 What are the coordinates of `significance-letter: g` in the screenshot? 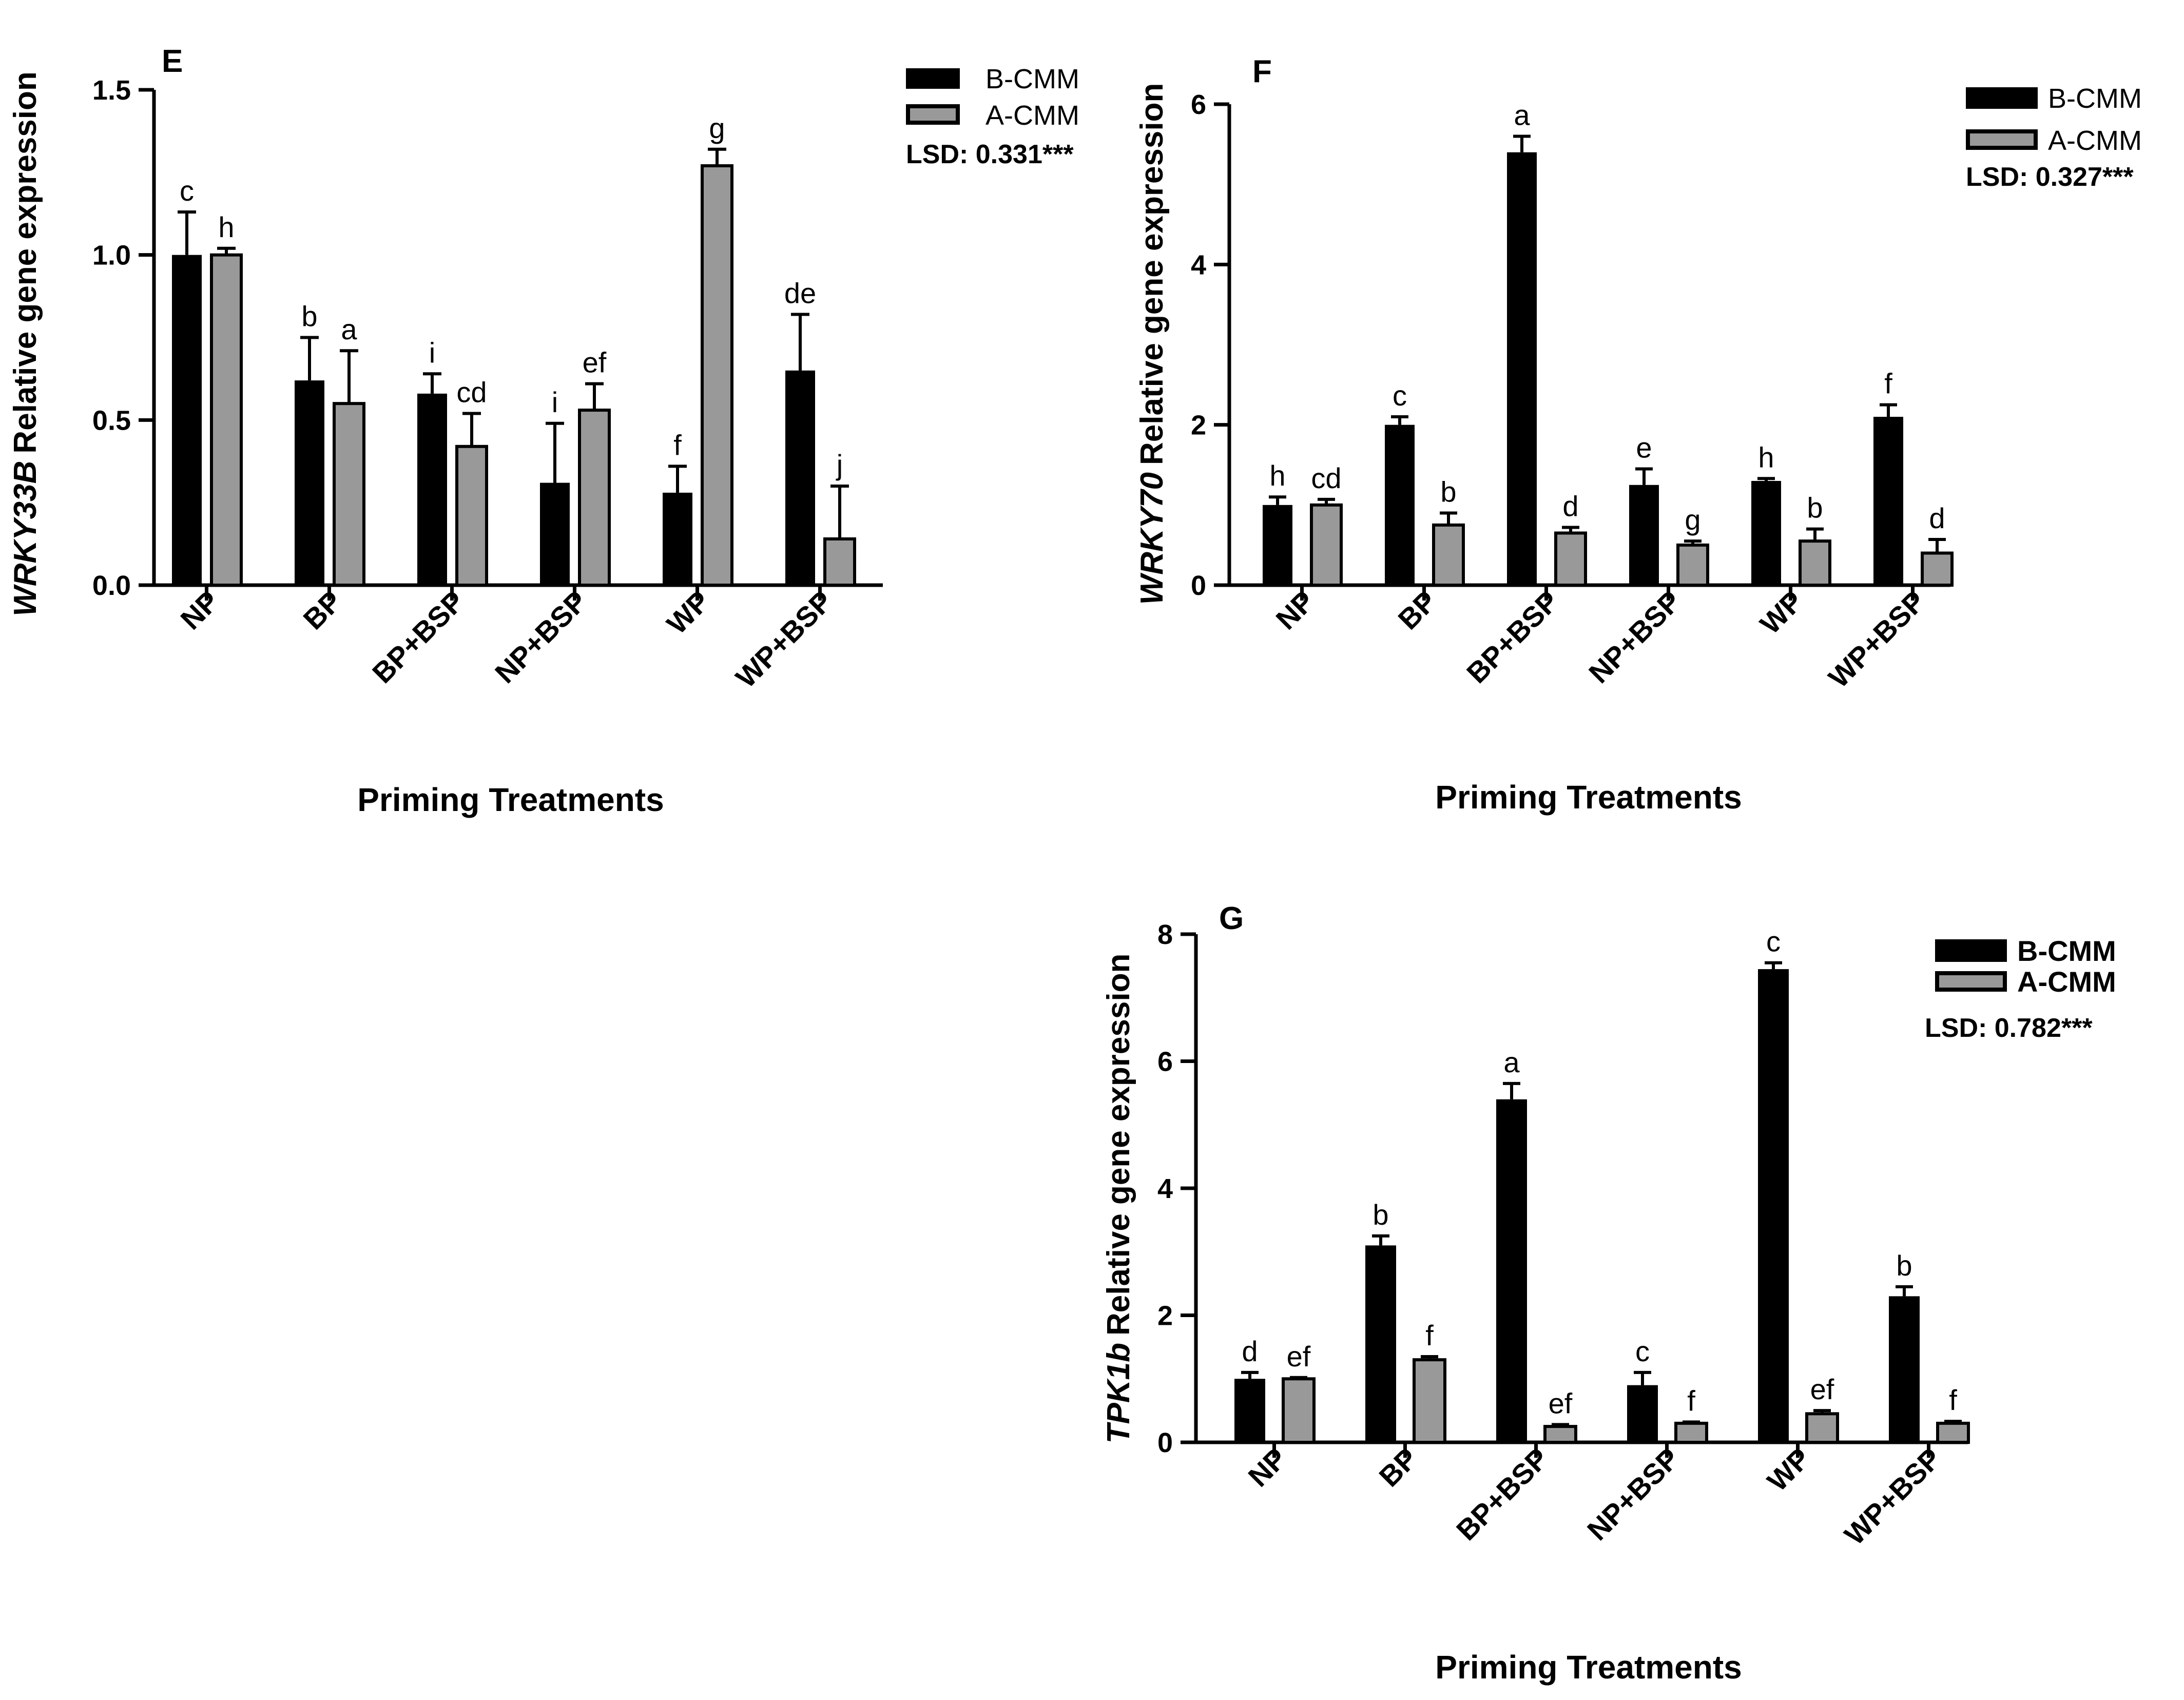 It's located at (717, 128).